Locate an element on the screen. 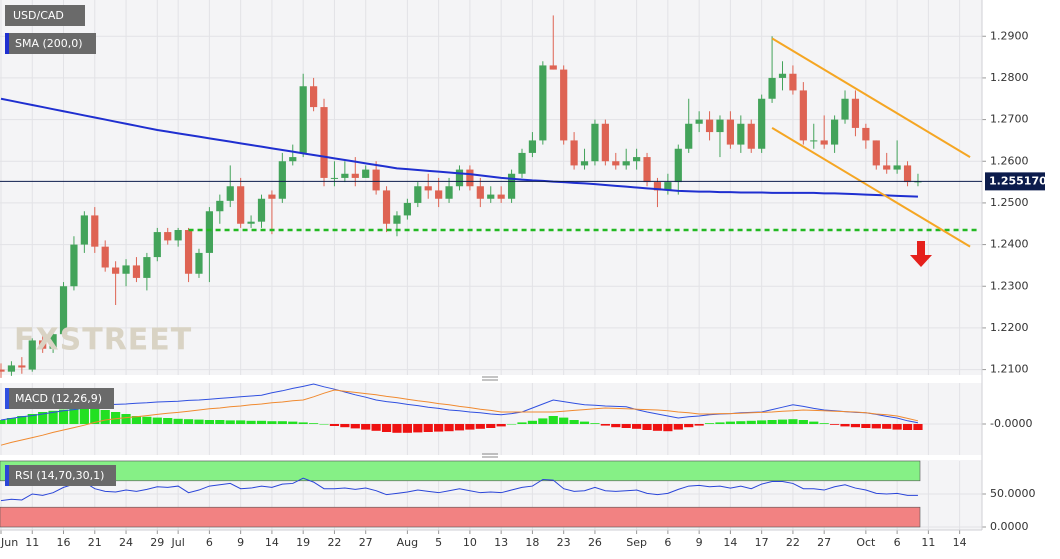 Image resolution: width=1060 pixels, height=559 pixels. x-tick-label: 19 is located at coordinates (303, 542).